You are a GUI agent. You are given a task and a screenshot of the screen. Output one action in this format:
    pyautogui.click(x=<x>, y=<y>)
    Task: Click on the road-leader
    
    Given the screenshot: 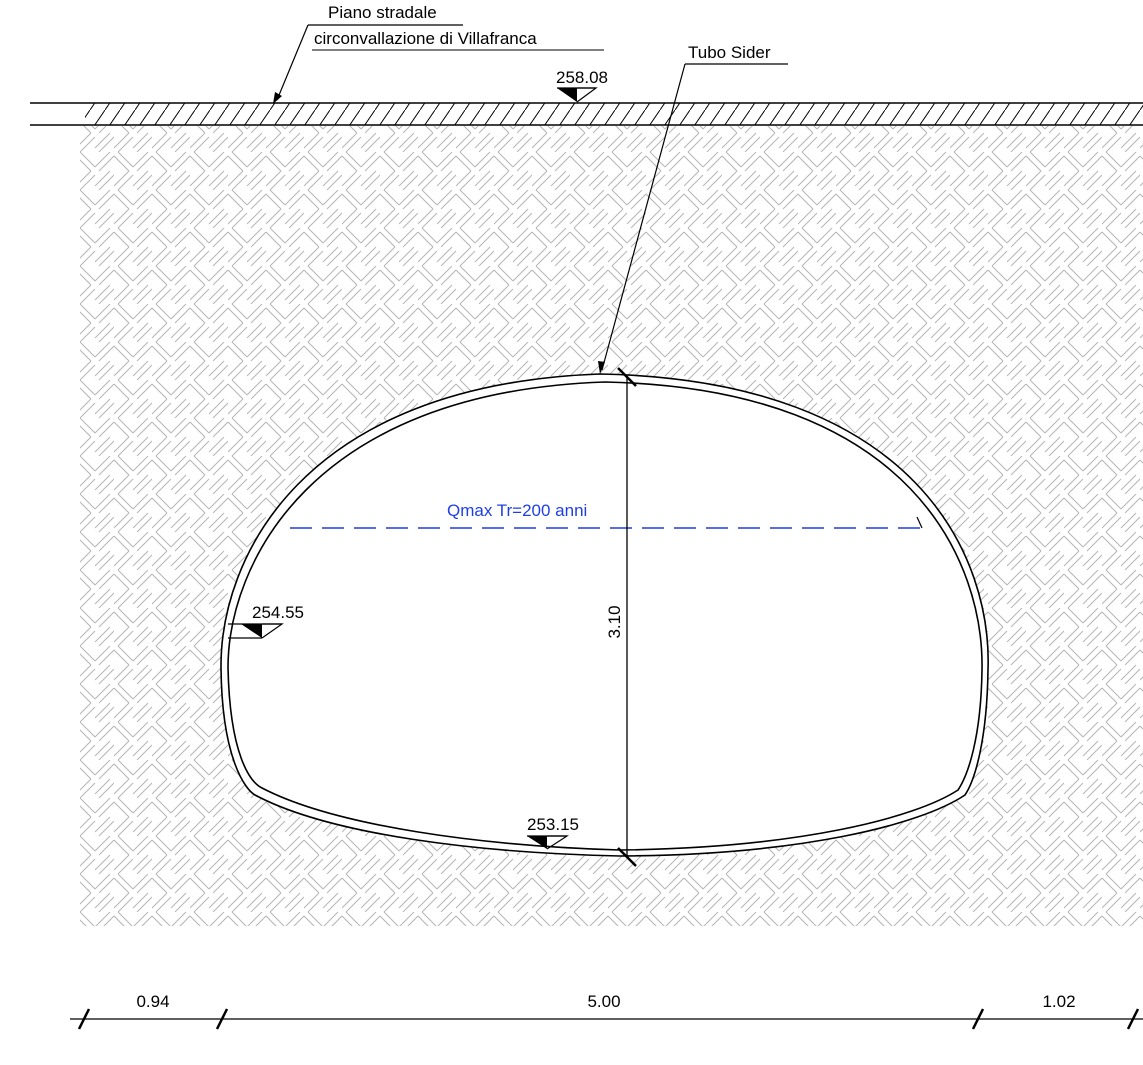 What is the action you would take?
    pyautogui.click(x=368, y=64)
    